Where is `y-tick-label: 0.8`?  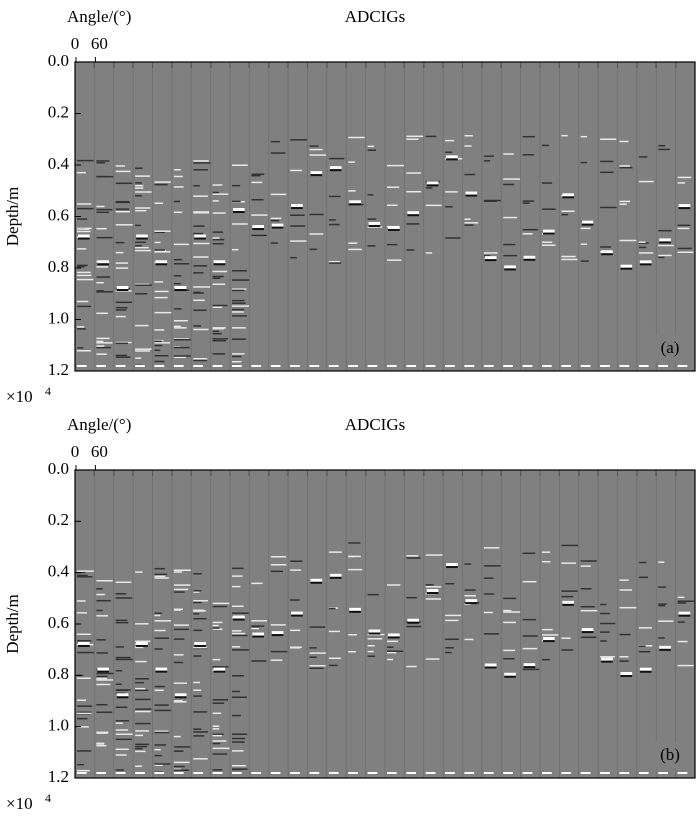 y-tick-label: 0.8 is located at coordinates (58, 266).